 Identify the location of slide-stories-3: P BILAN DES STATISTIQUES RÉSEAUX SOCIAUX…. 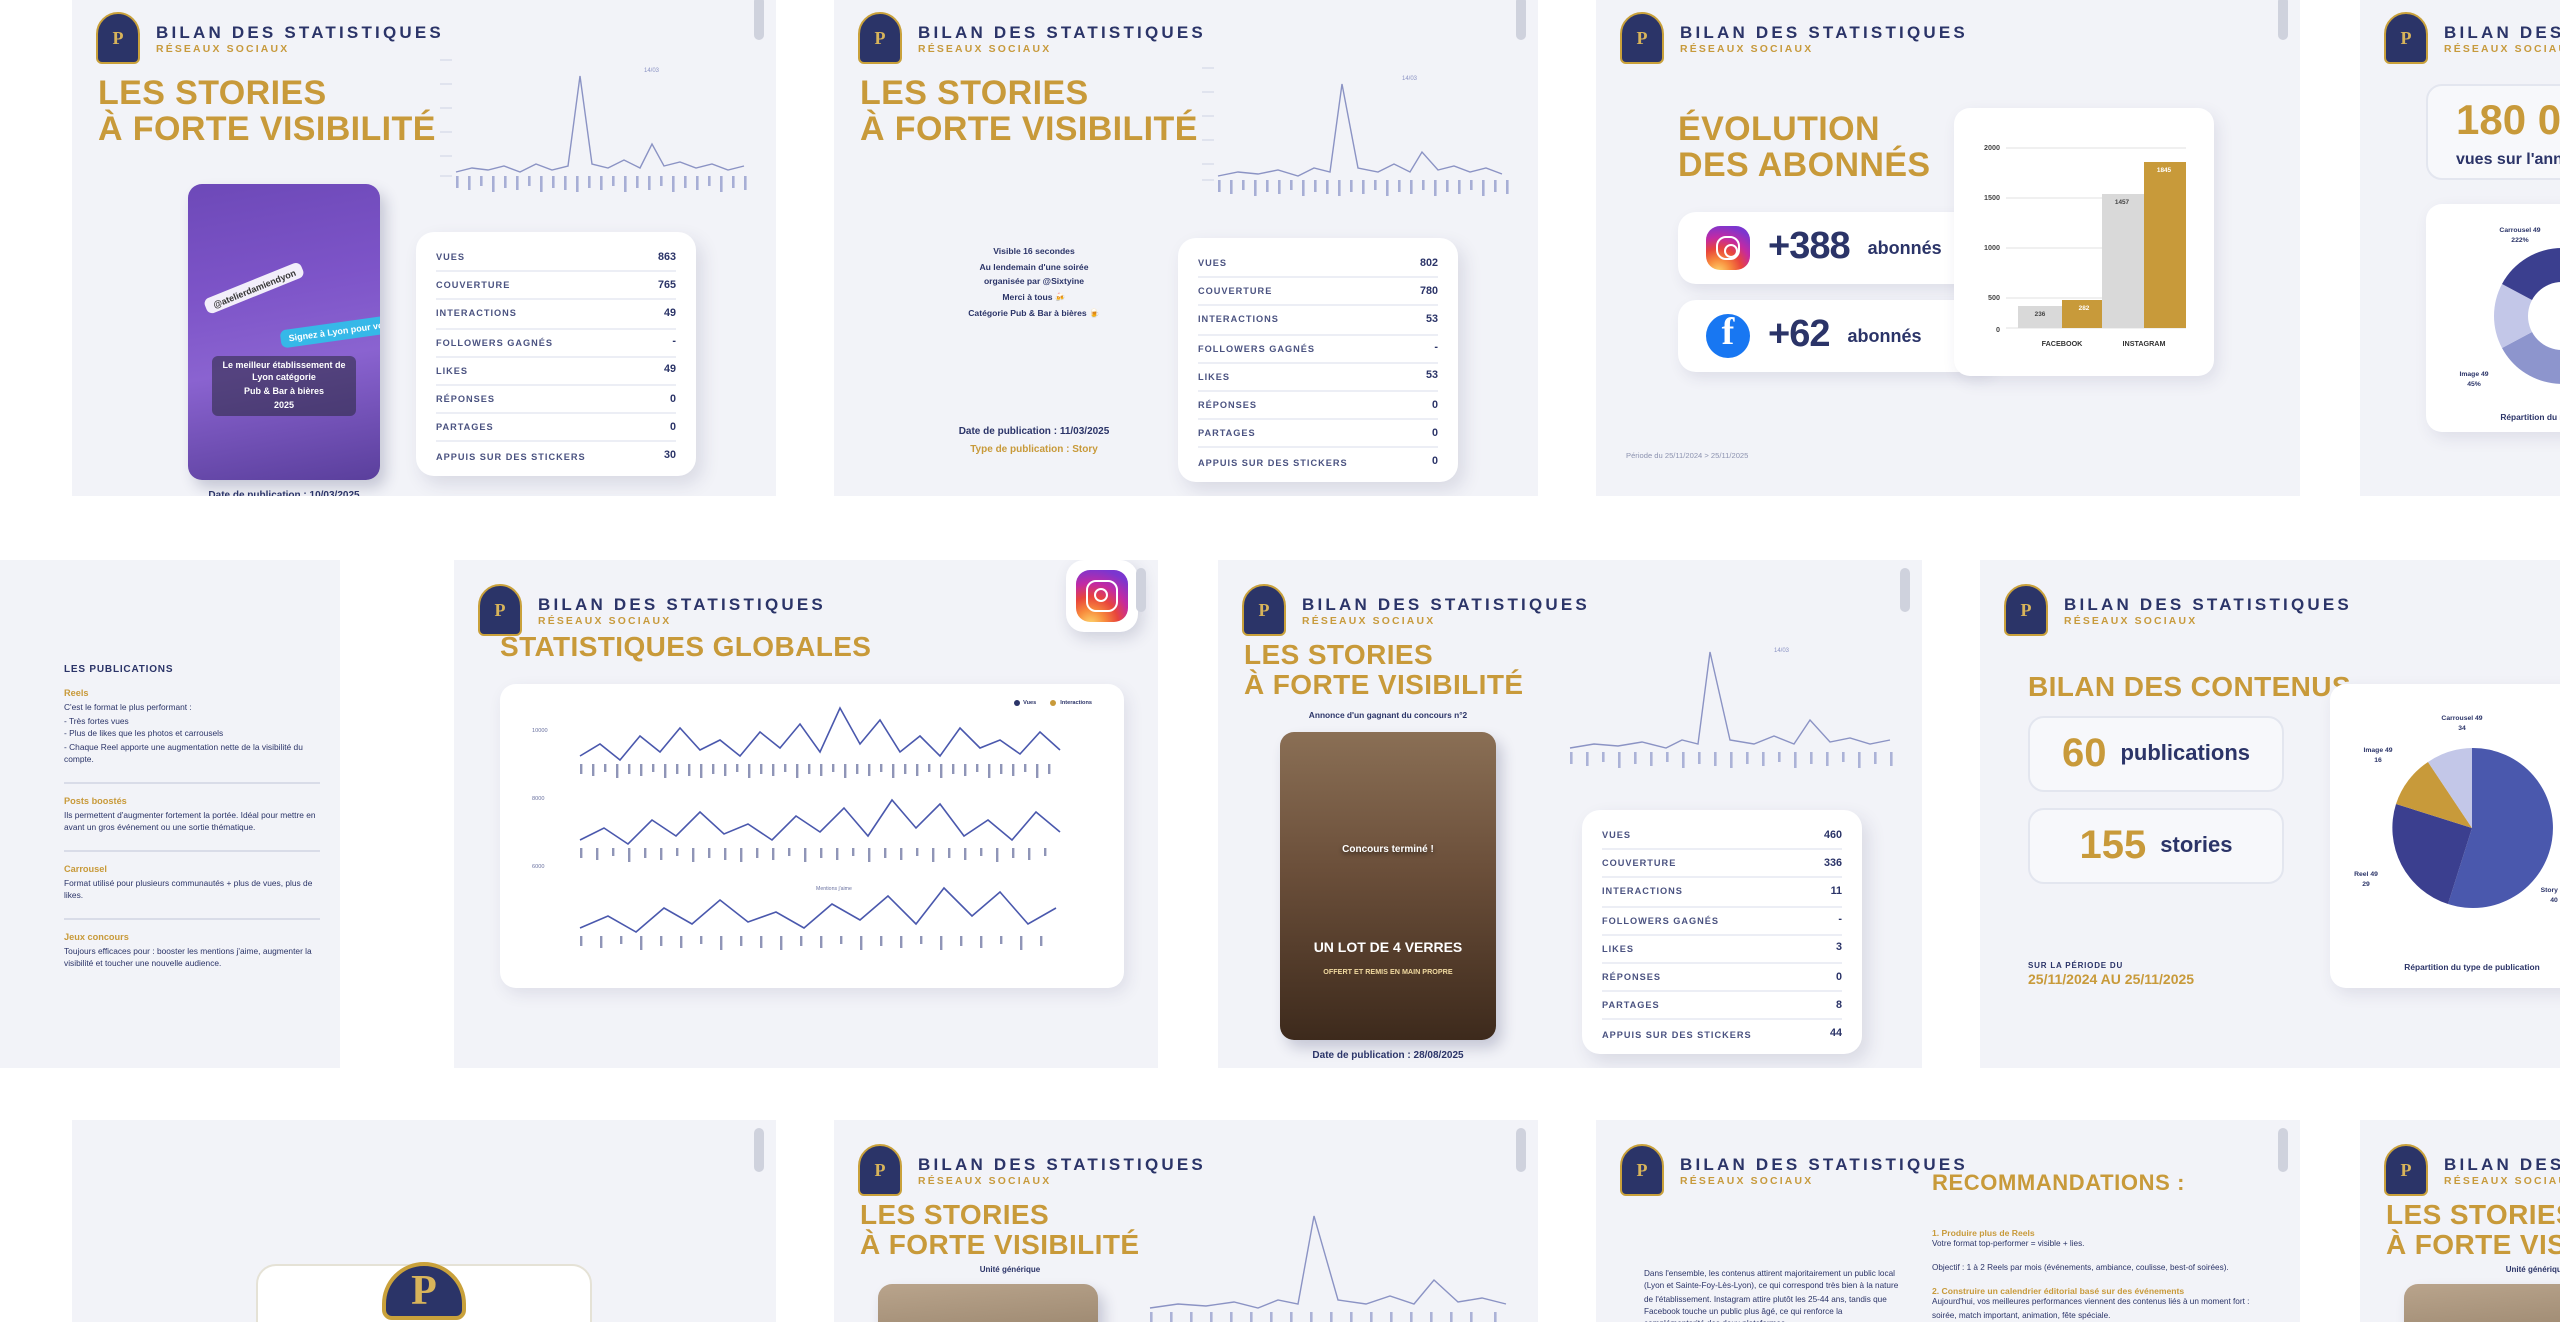
(1570, 814).